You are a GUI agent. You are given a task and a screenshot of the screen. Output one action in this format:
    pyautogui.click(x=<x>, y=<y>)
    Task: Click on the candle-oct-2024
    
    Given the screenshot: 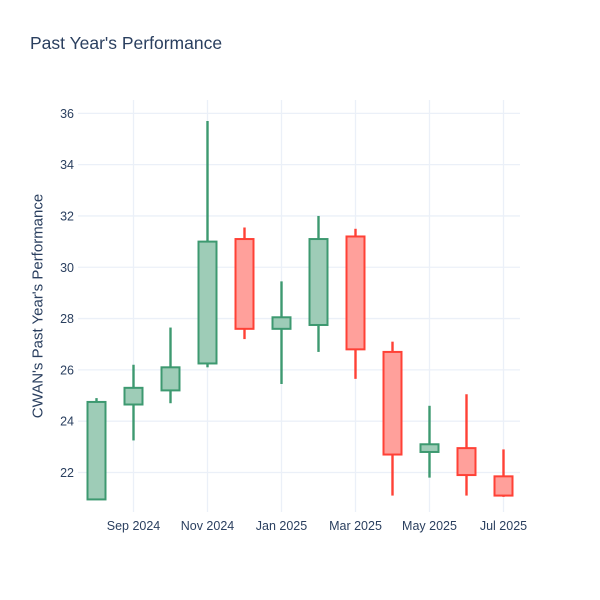 What is the action you would take?
    pyautogui.click(x=170, y=365)
    